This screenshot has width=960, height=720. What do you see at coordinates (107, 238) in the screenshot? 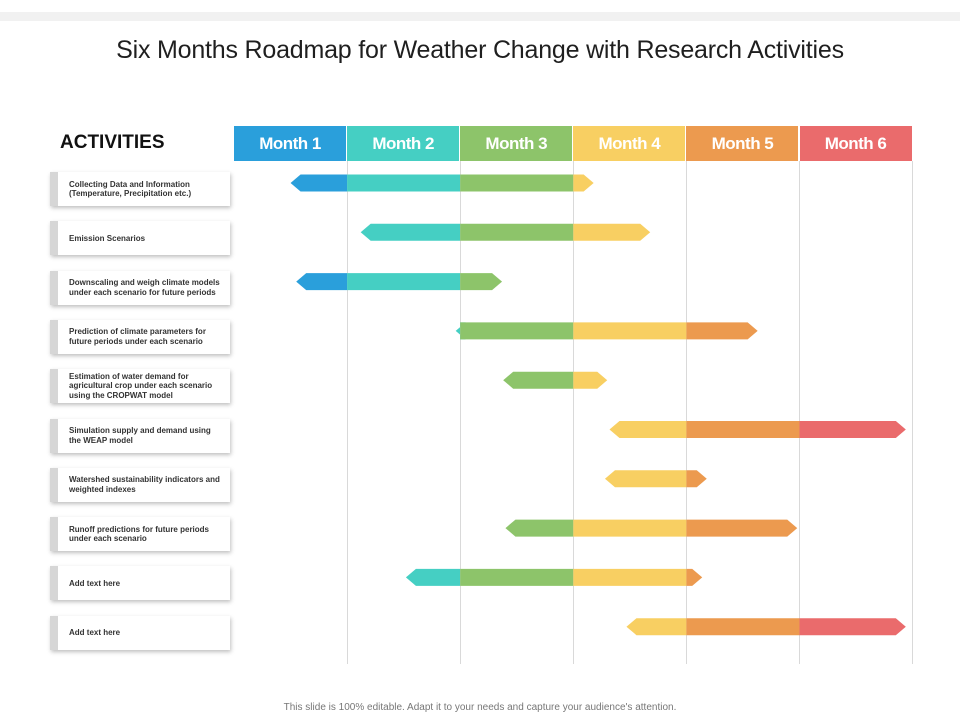
I see `activity-label: Emission Scenarios` at bounding box center [107, 238].